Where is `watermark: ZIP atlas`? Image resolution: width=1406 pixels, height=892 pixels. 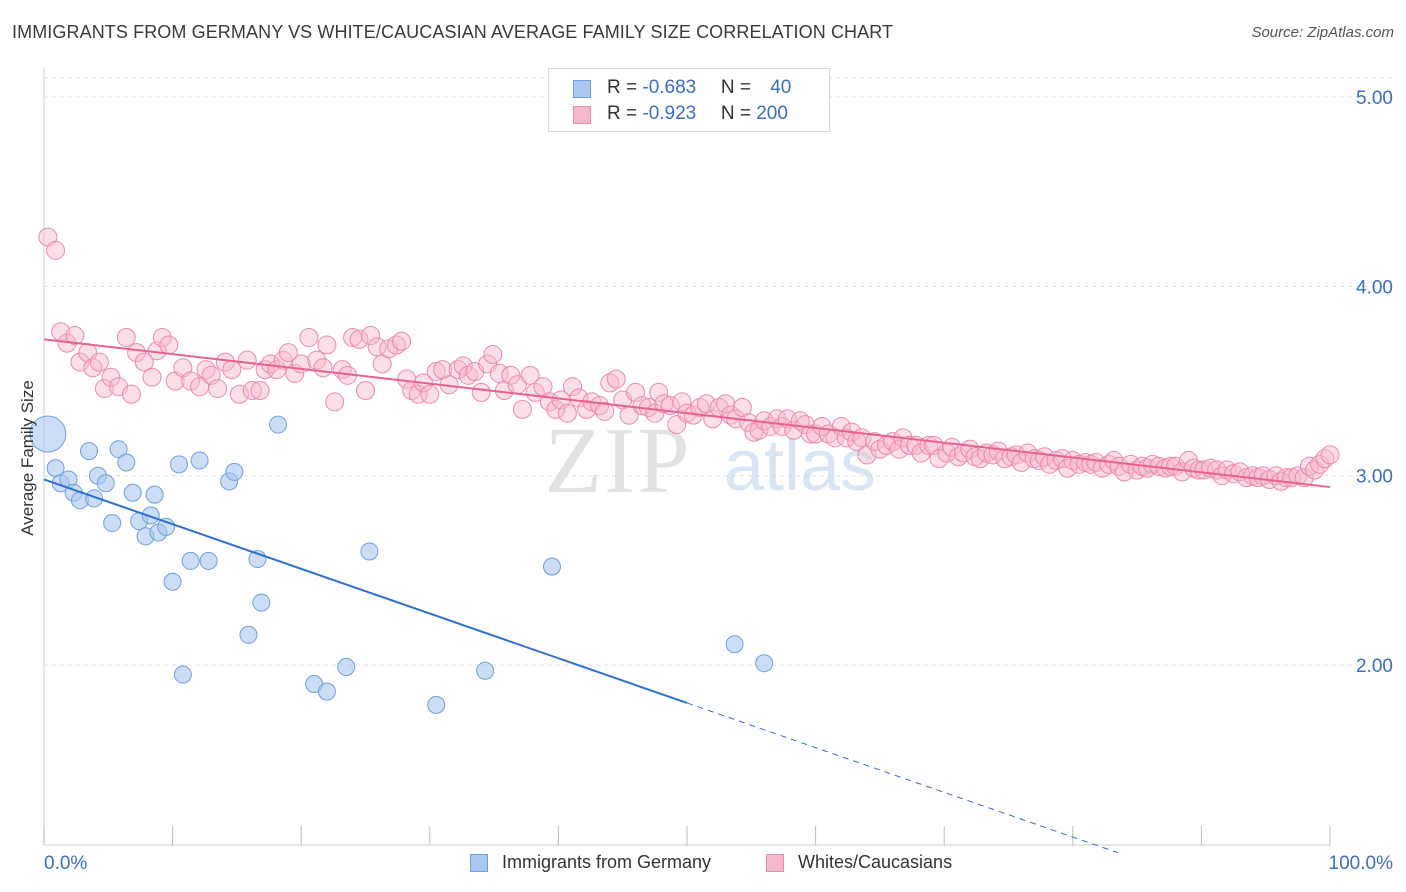
watermark: ZIP atlas is located at coordinates (711, 461).